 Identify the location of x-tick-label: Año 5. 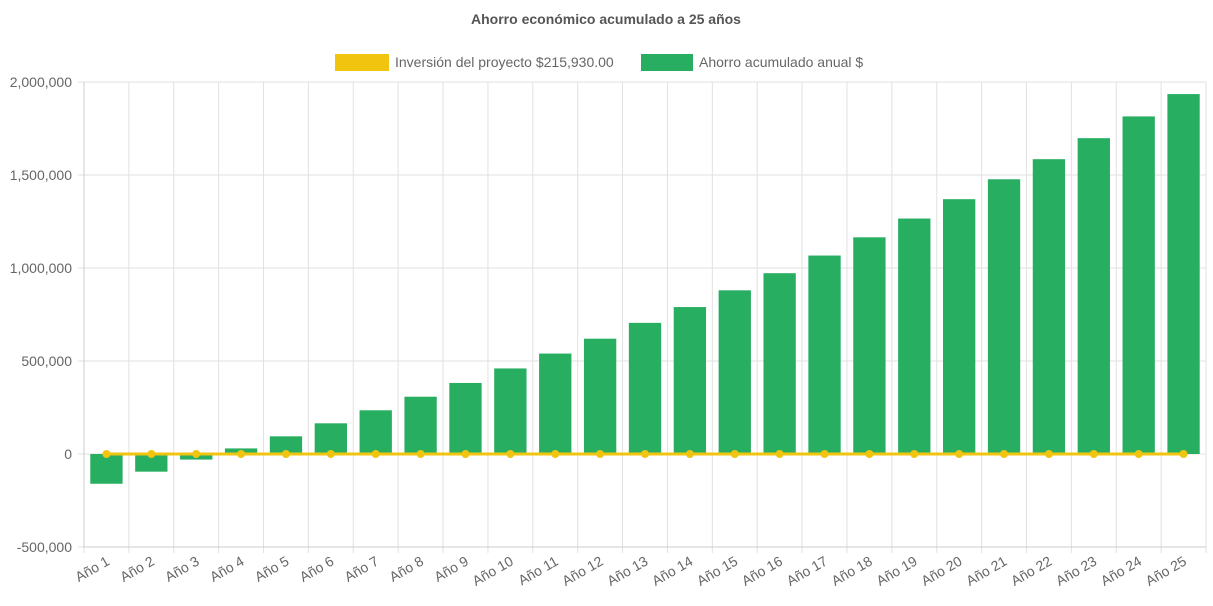
(272, 569).